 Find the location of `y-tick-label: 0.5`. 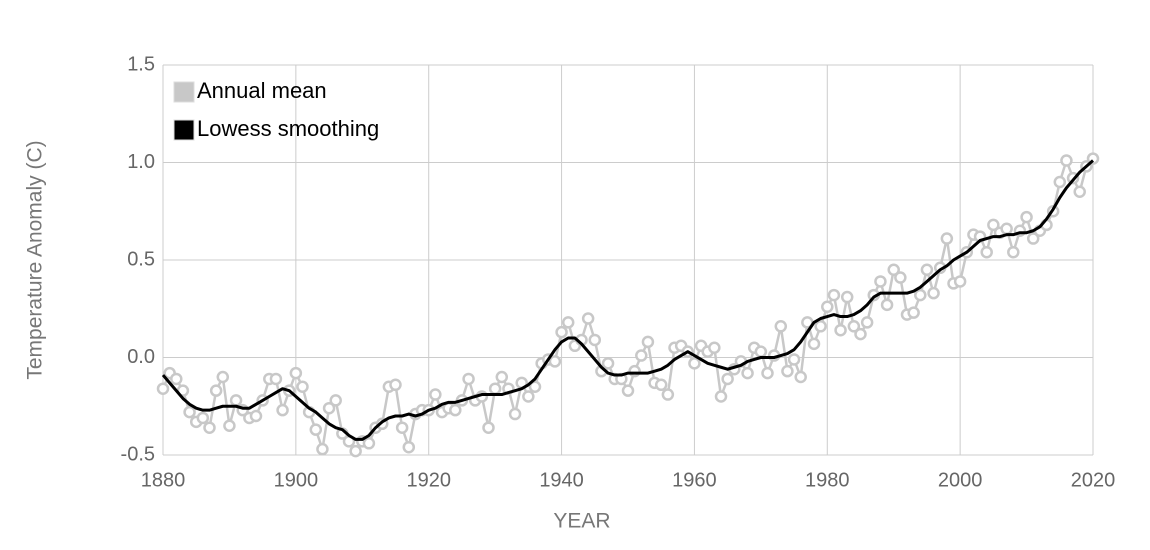

y-tick-label: 0.5 is located at coordinates (141, 259).